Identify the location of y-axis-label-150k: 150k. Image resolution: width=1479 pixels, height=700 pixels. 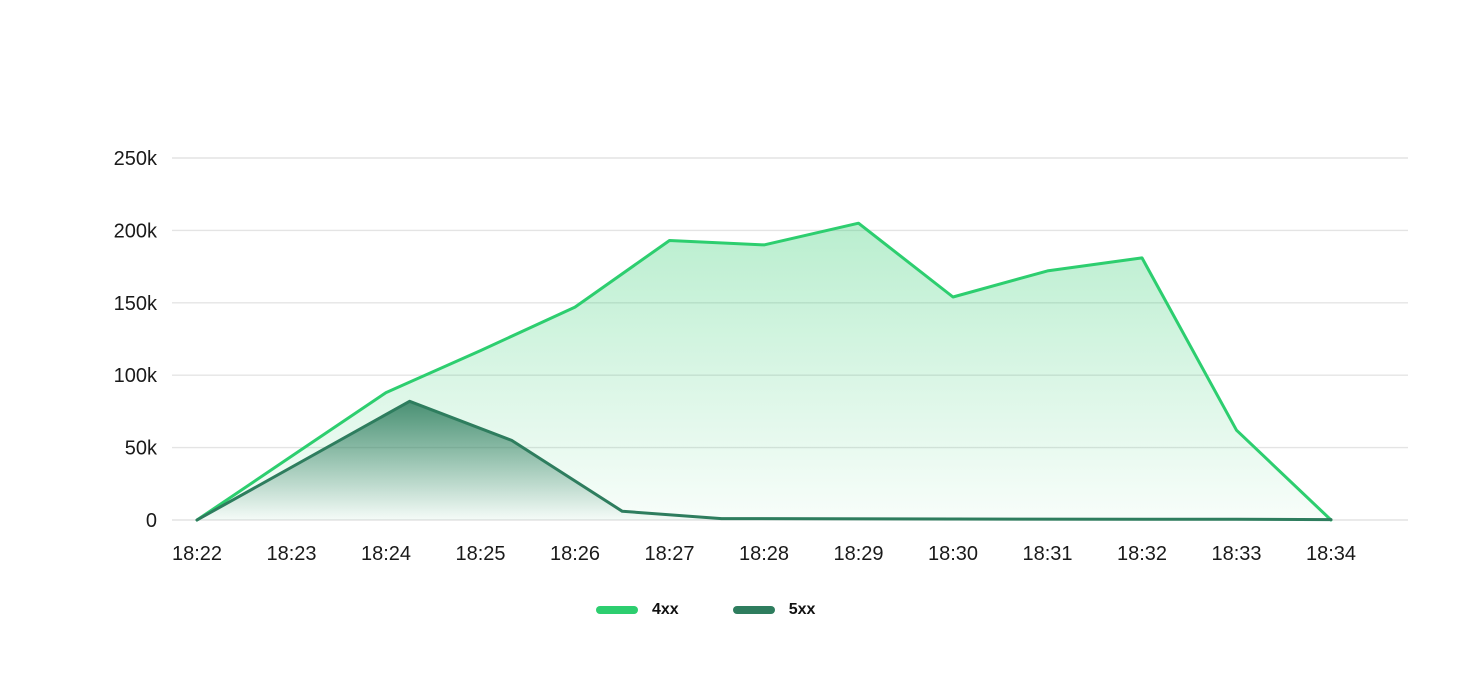
(136, 304).